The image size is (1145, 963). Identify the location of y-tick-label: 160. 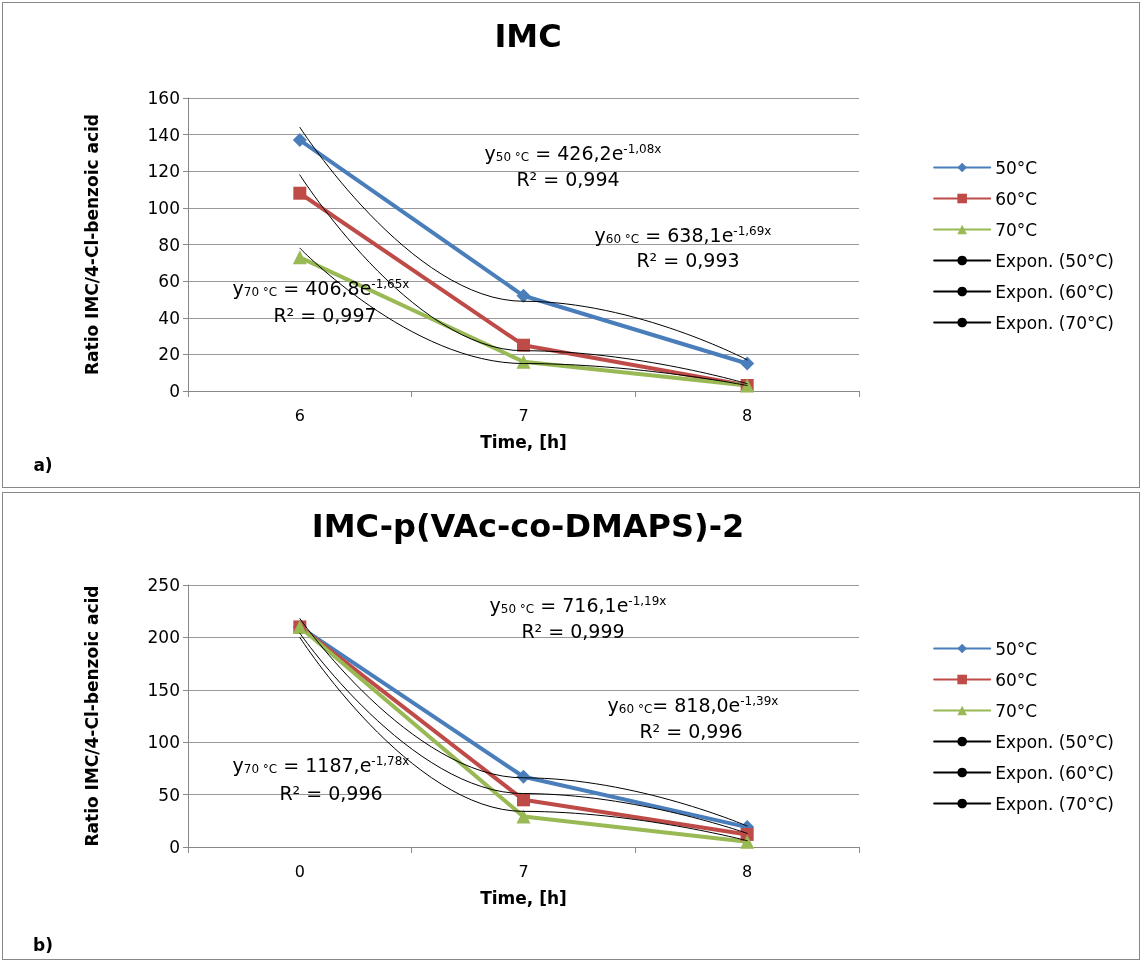
(163, 98).